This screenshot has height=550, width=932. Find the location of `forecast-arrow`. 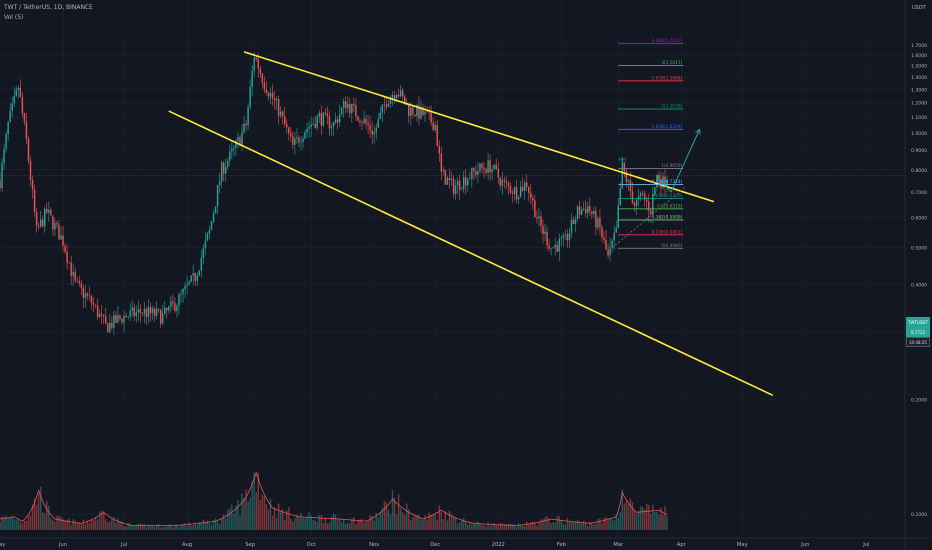

forecast-arrow is located at coordinates (656, 188).